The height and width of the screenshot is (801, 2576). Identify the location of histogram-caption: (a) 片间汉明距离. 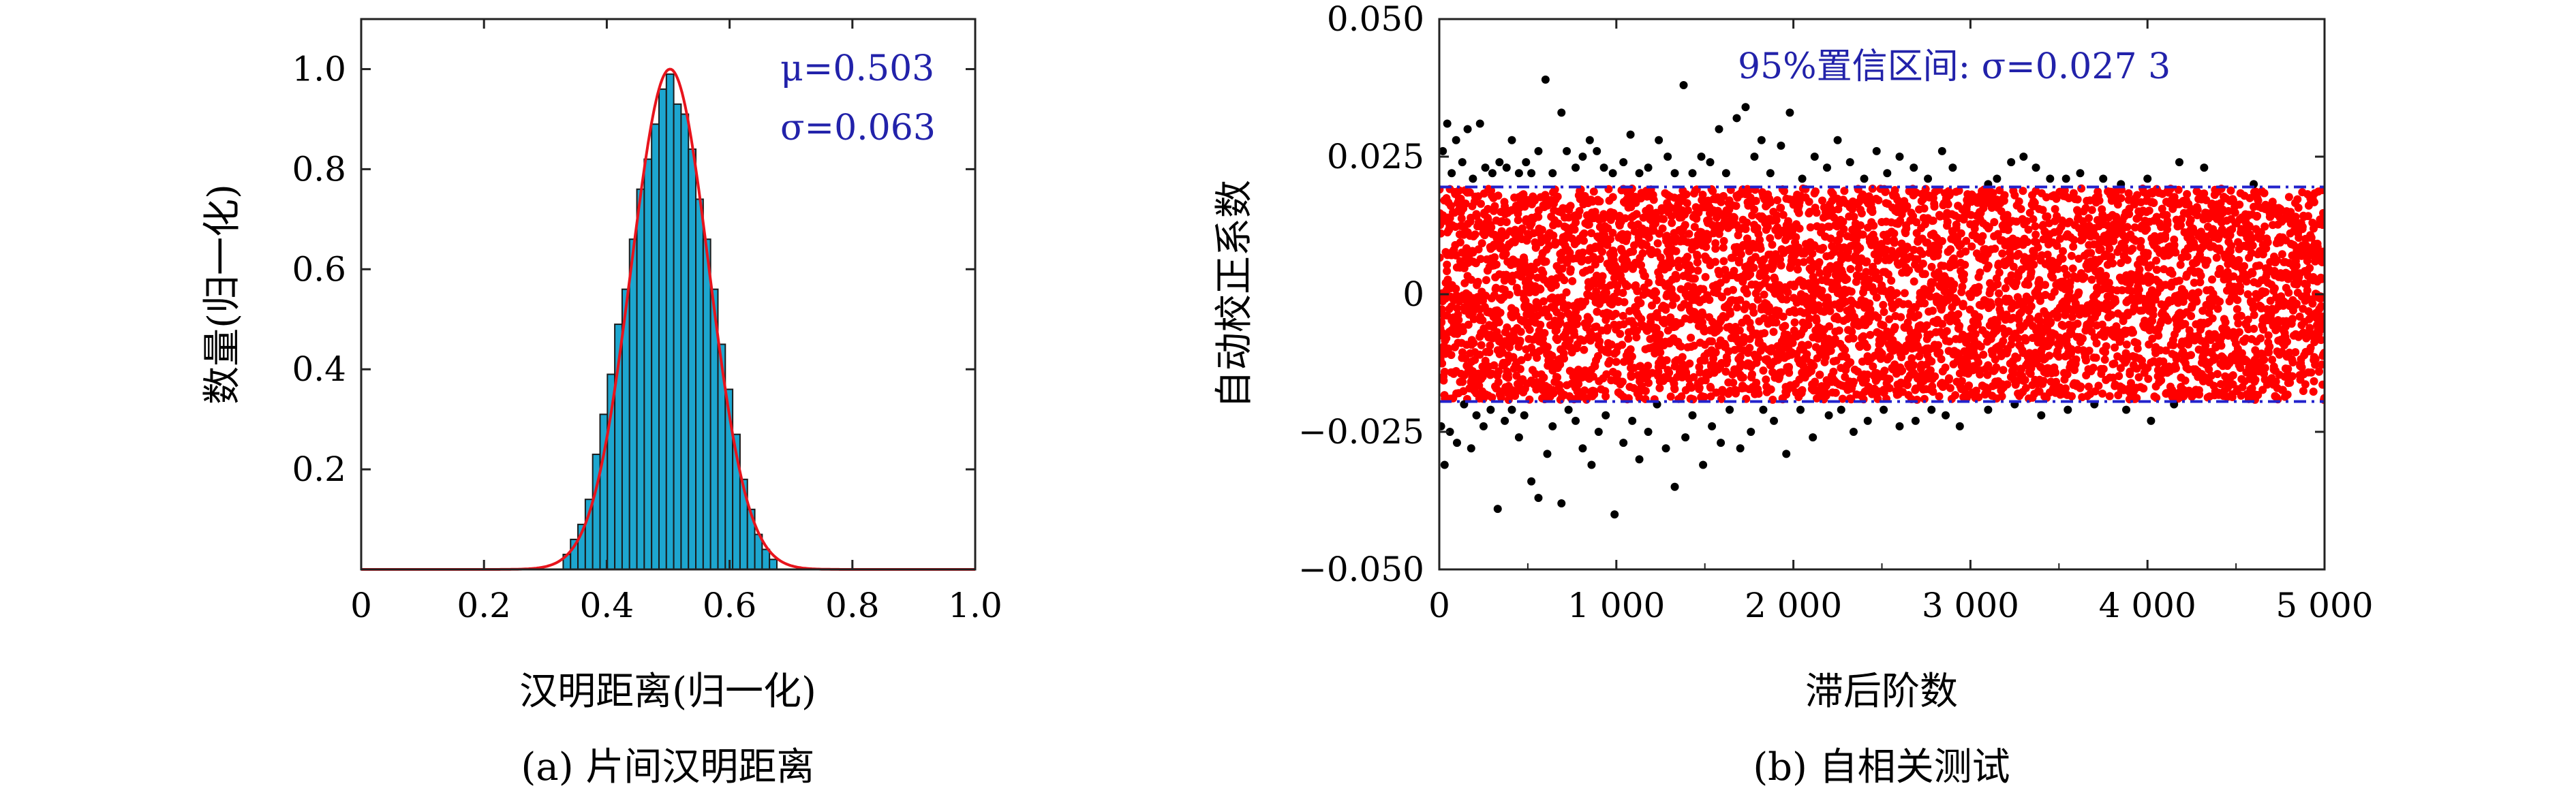
(668, 767).